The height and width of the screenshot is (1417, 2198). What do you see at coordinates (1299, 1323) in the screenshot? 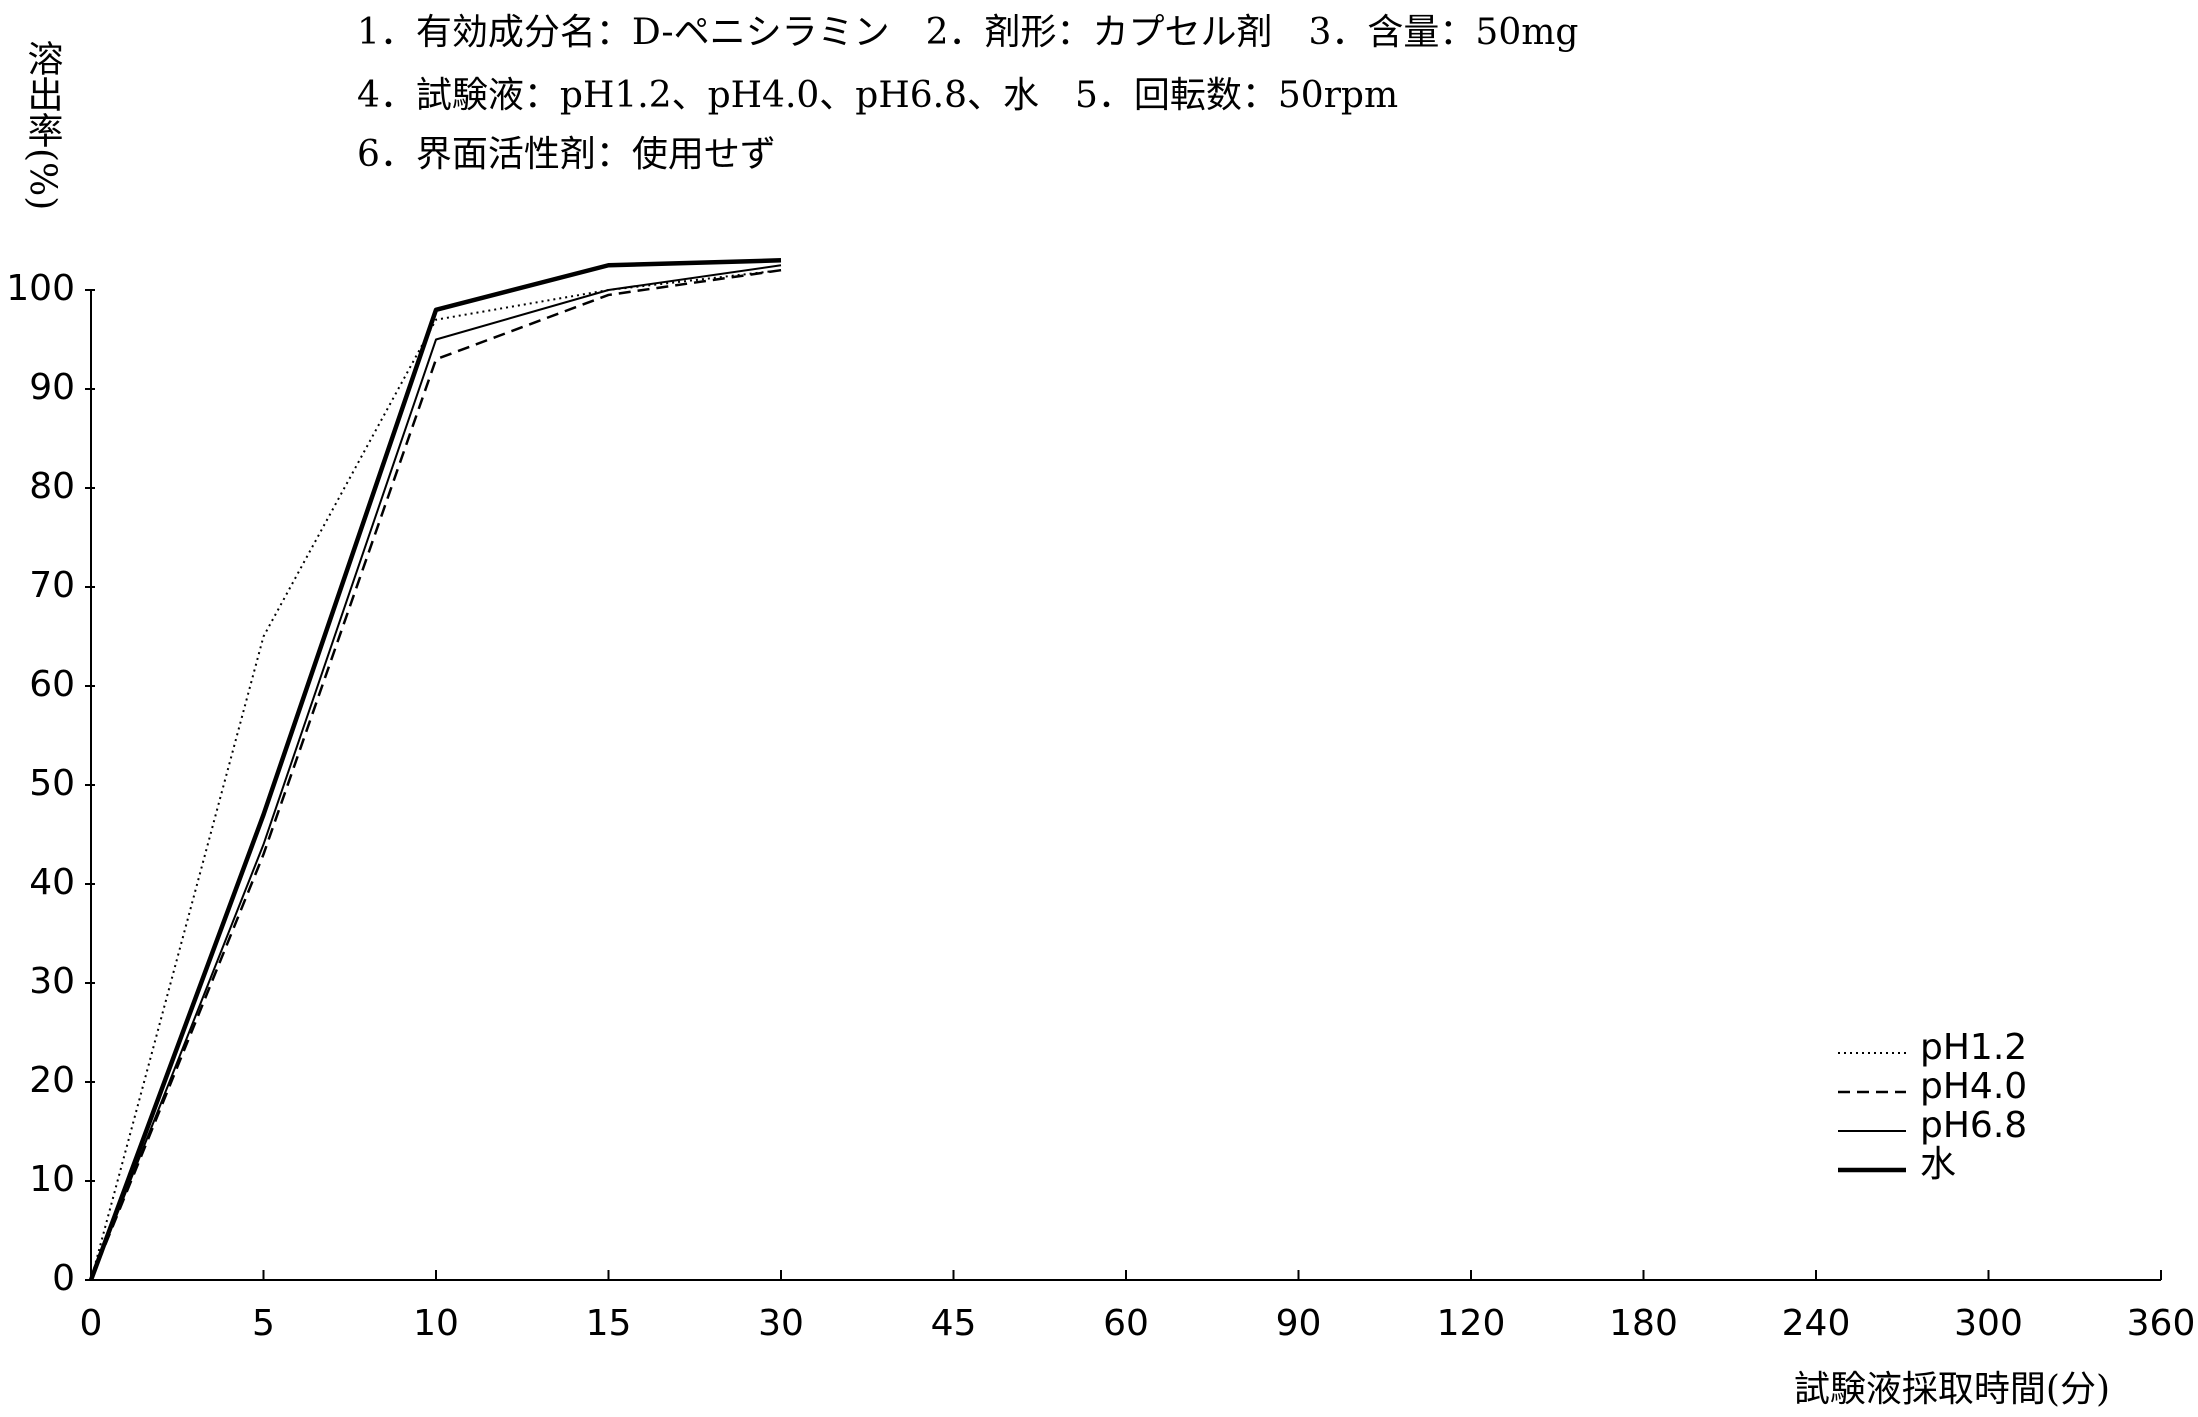
I see `x-tick-label: 90` at bounding box center [1299, 1323].